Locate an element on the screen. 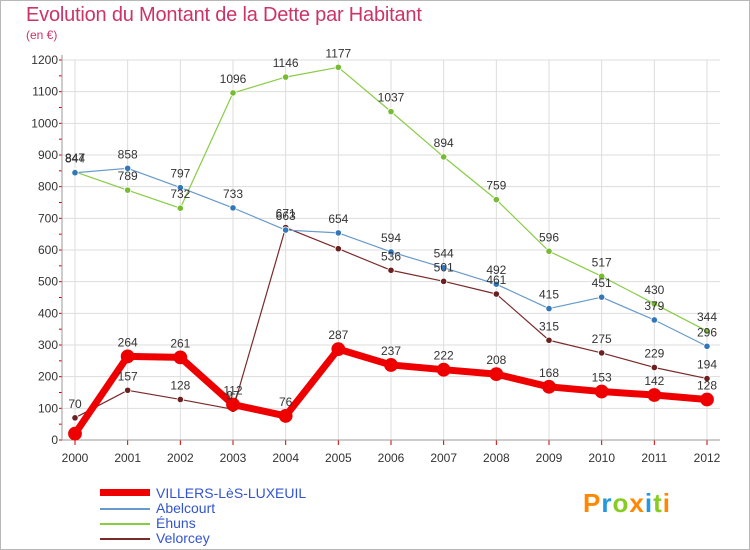 The image size is (750, 550). x-tick-label: 2001 is located at coordinates (127, 458).